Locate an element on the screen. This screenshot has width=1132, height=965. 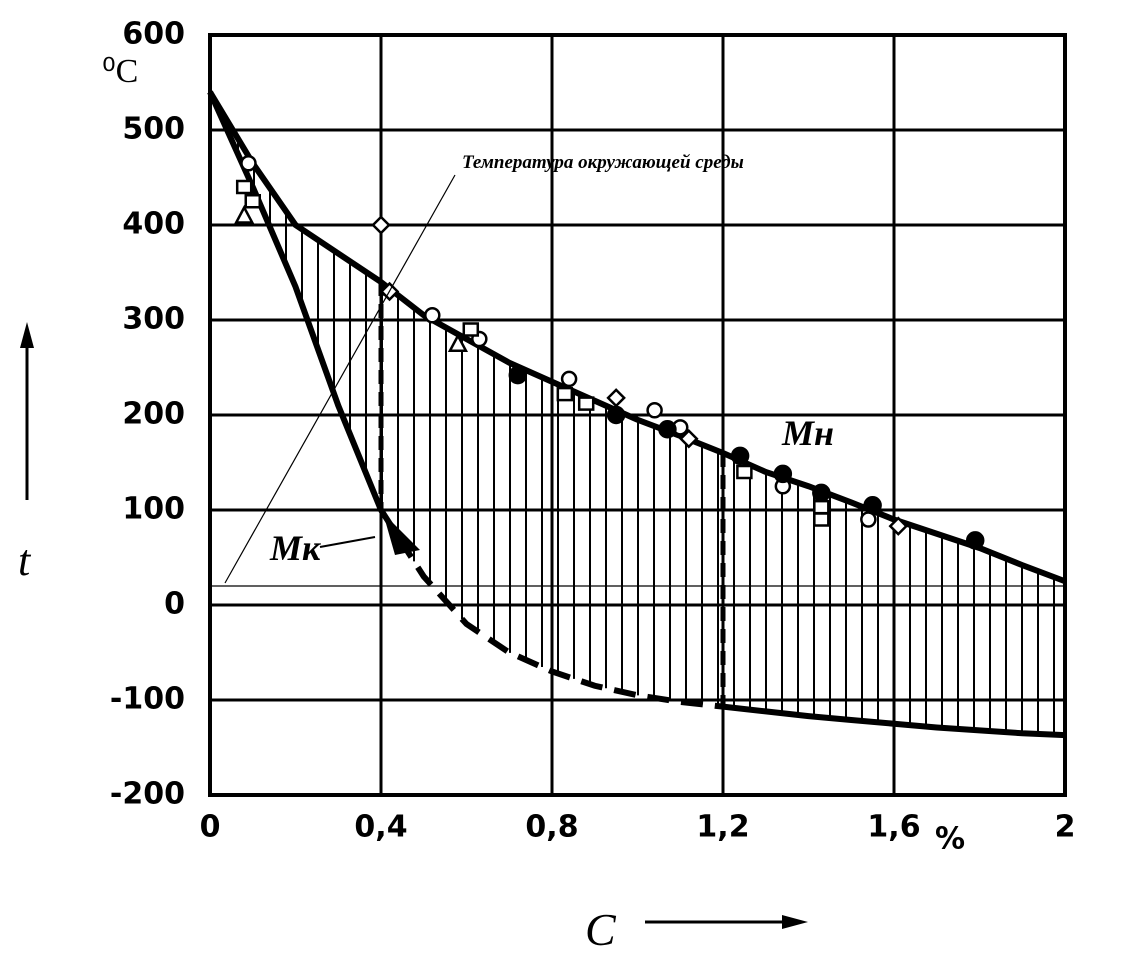
x-tick-label: 1,6 is located at coordinates (893, 827).